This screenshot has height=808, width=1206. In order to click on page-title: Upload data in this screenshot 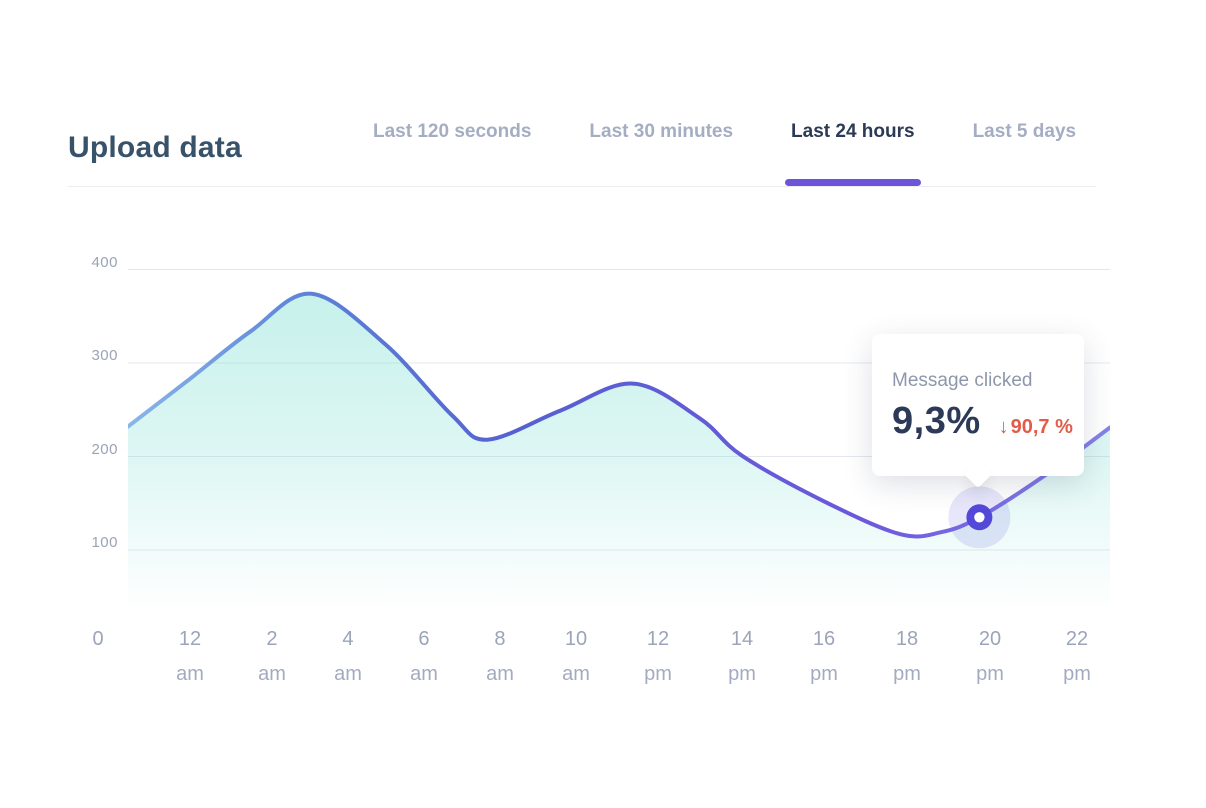, I will do `click(155, 148)`.